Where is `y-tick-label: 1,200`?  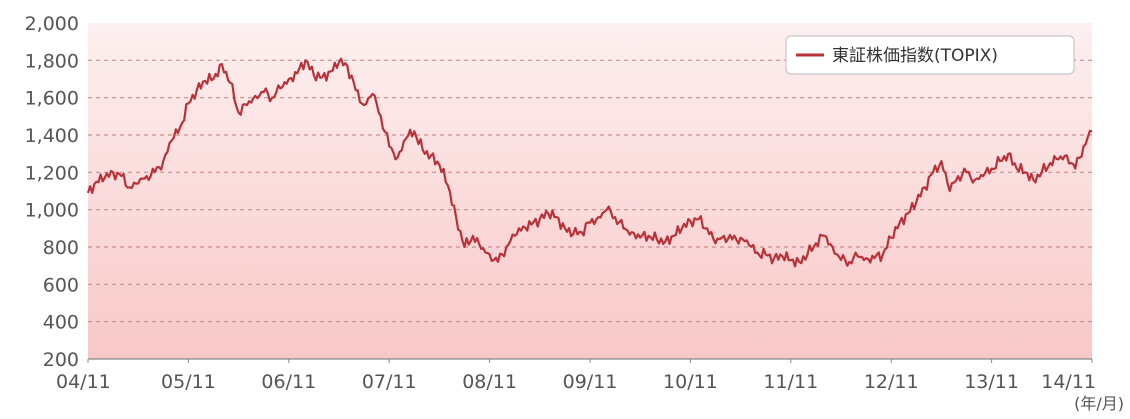
y-tick-label: 1,200 is located at coordinates (52, 173).